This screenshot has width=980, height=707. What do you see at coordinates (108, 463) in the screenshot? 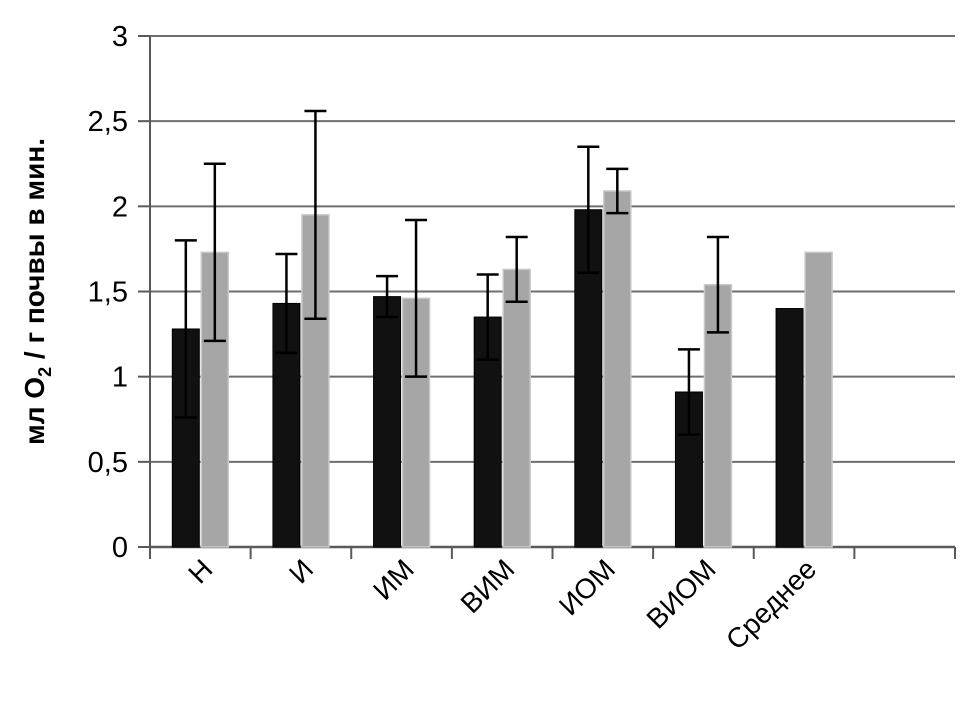
I see `y-tick-label: 0,5` at bounding box center [108, 463].